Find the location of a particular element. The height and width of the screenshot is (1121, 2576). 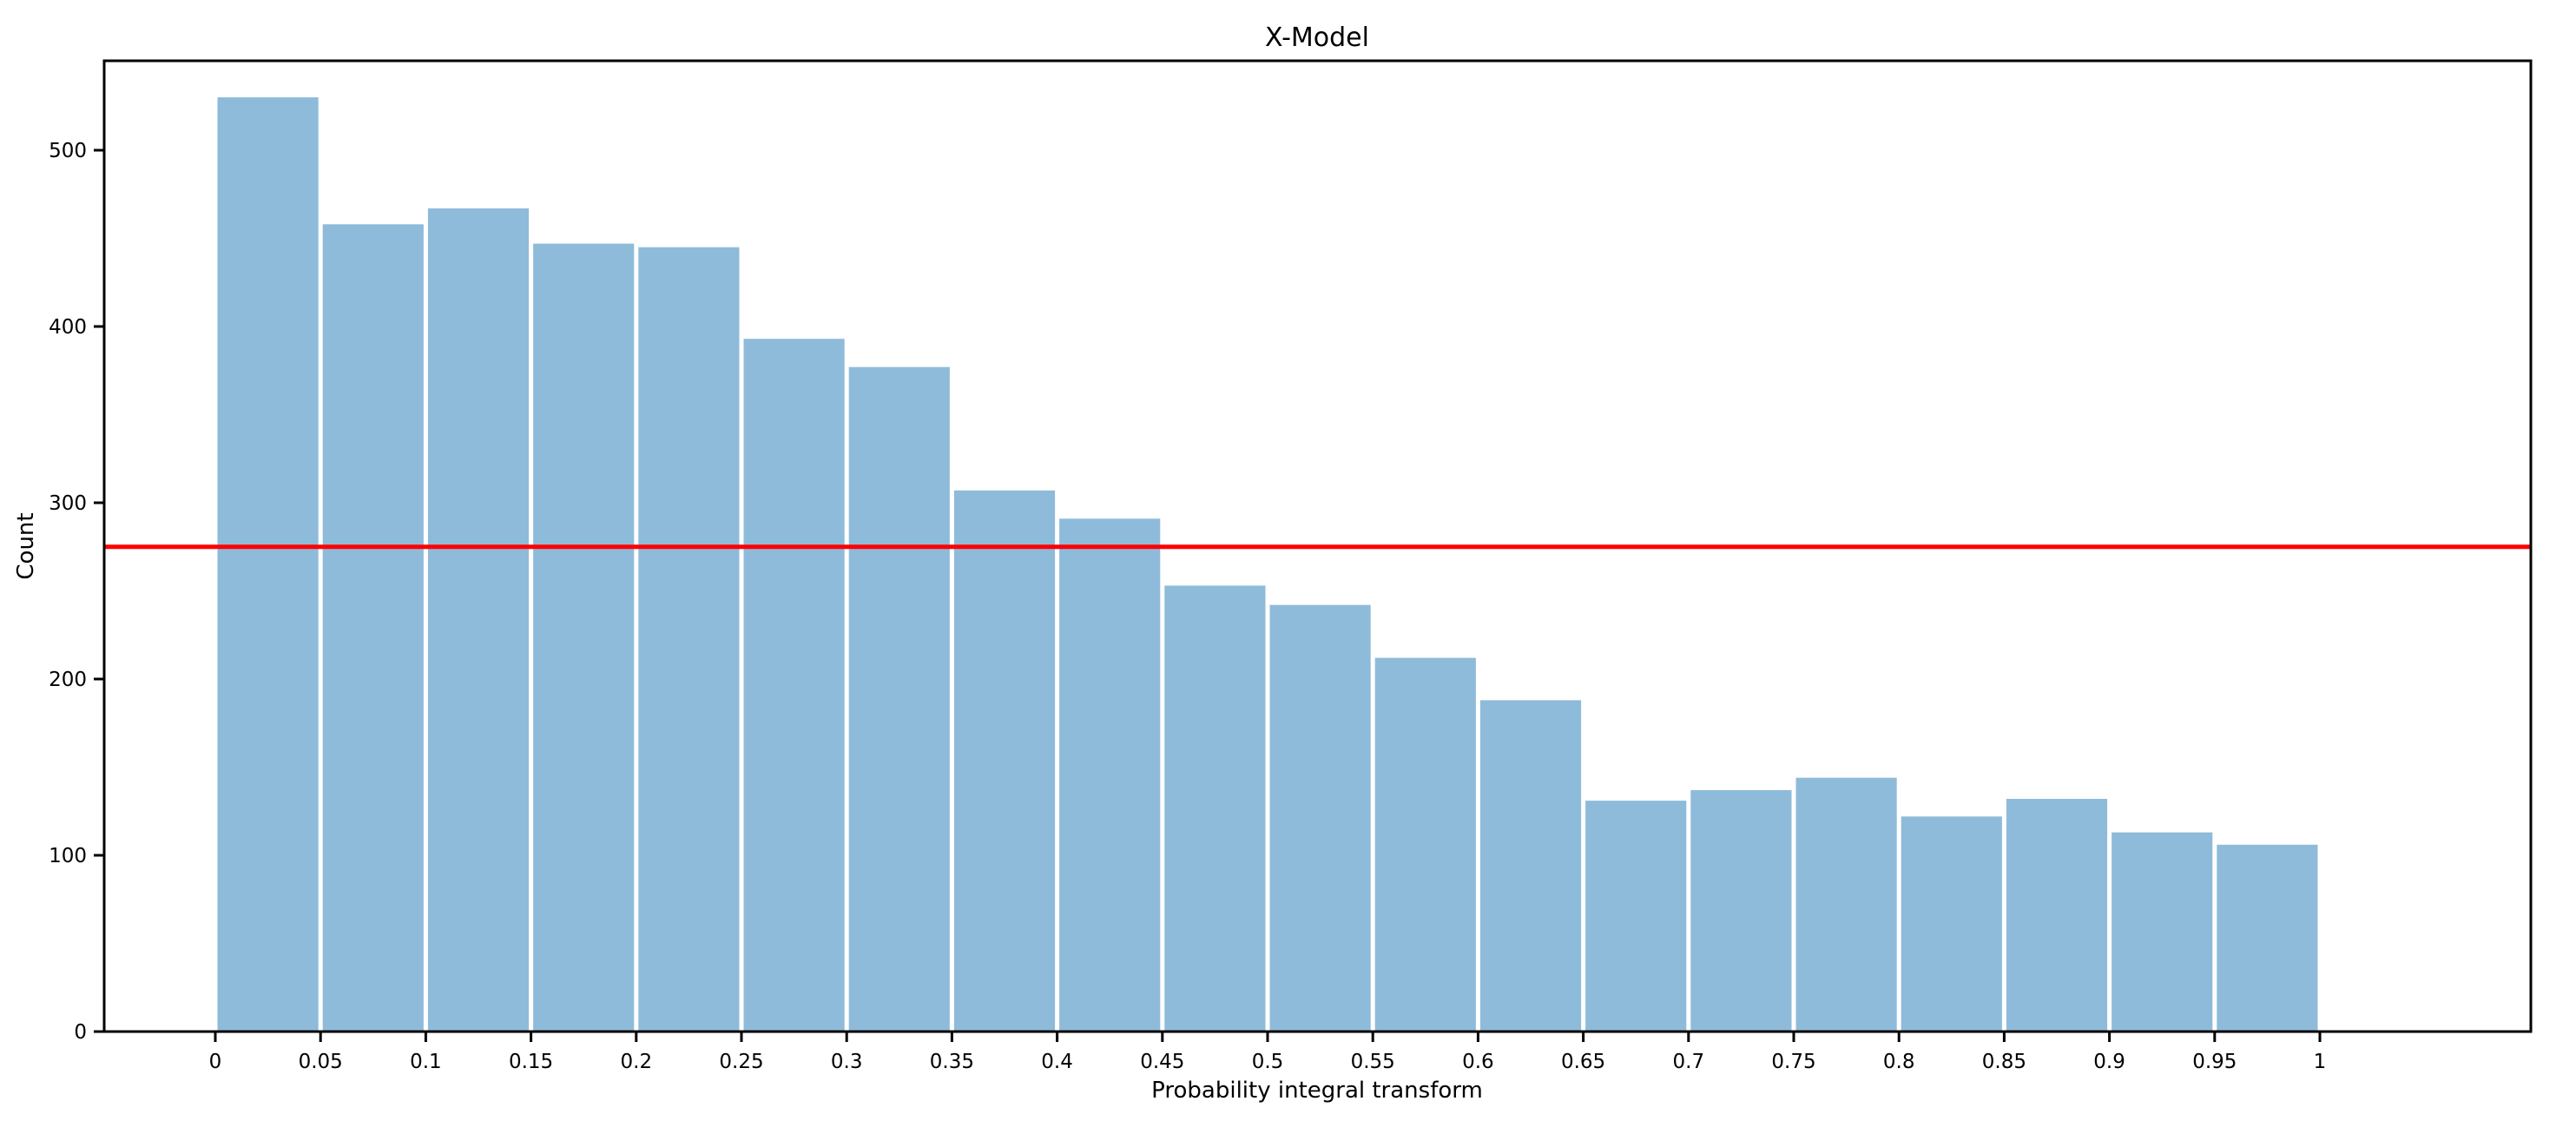

x-tick-label: 1 is located at coordinates (2320, 1062).